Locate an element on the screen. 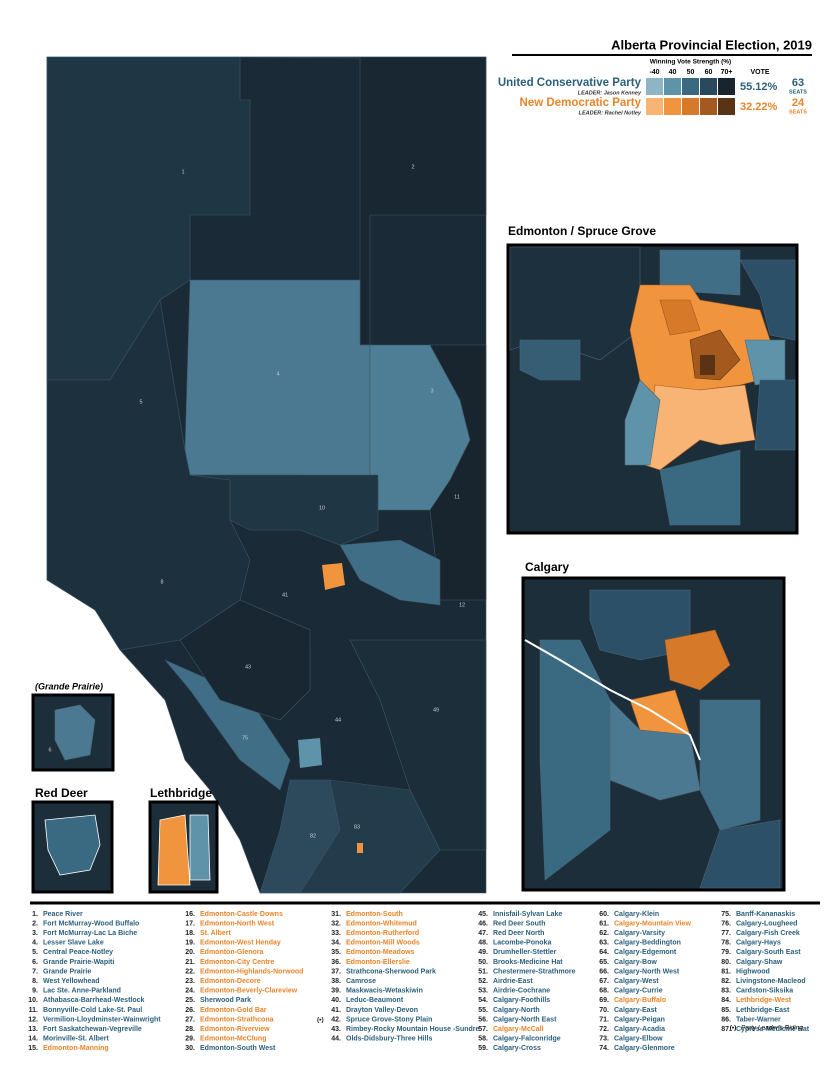 The image size is (840, 1087). riding-name: Lesser Slave Lake is located at coordinates (73, 943).